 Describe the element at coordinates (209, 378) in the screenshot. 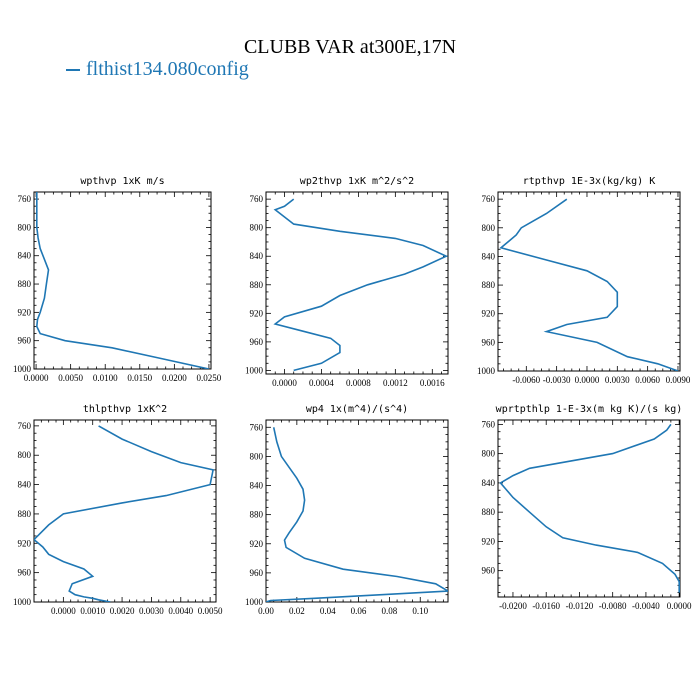

I see `x-tick-label: 0.0250` at that location.